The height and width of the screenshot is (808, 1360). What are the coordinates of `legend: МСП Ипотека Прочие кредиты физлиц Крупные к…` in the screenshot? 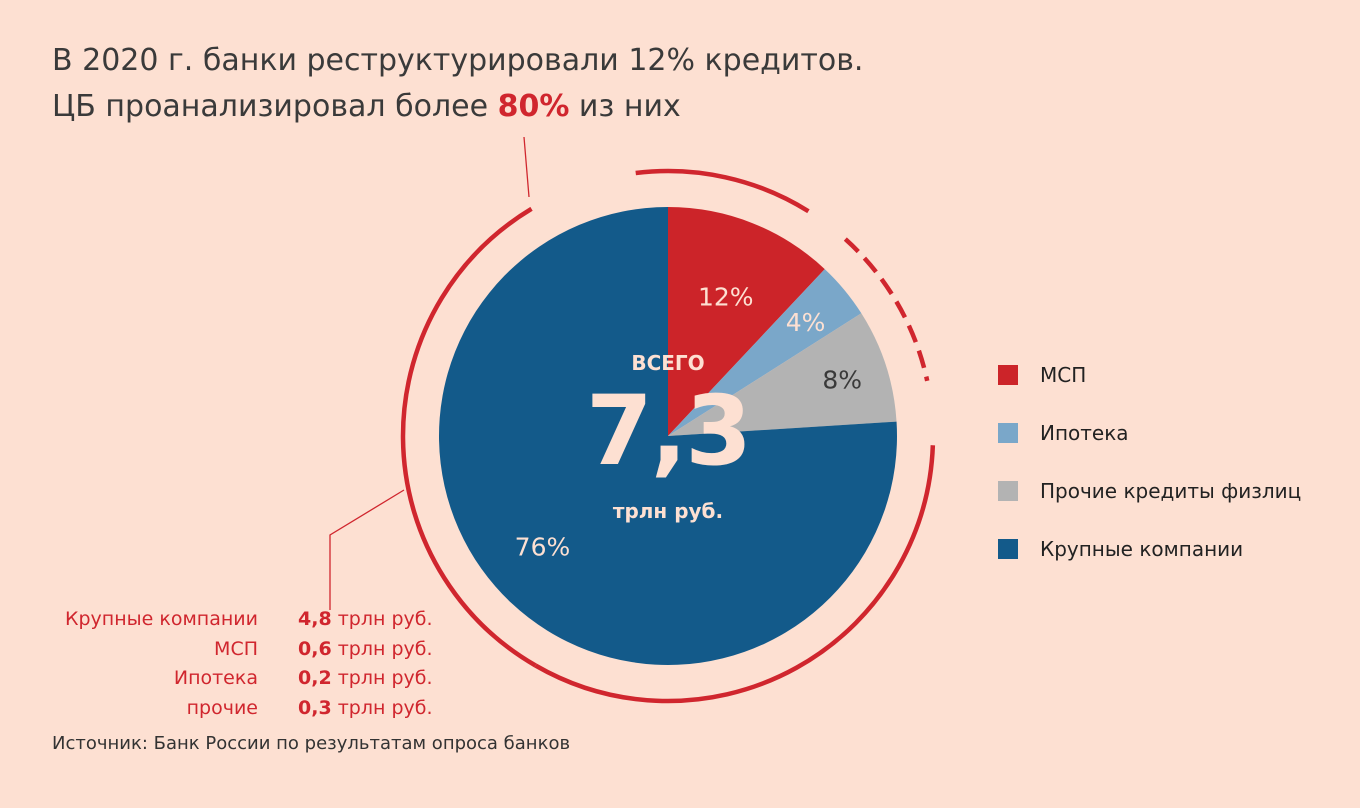 It's located at (1149, 462).